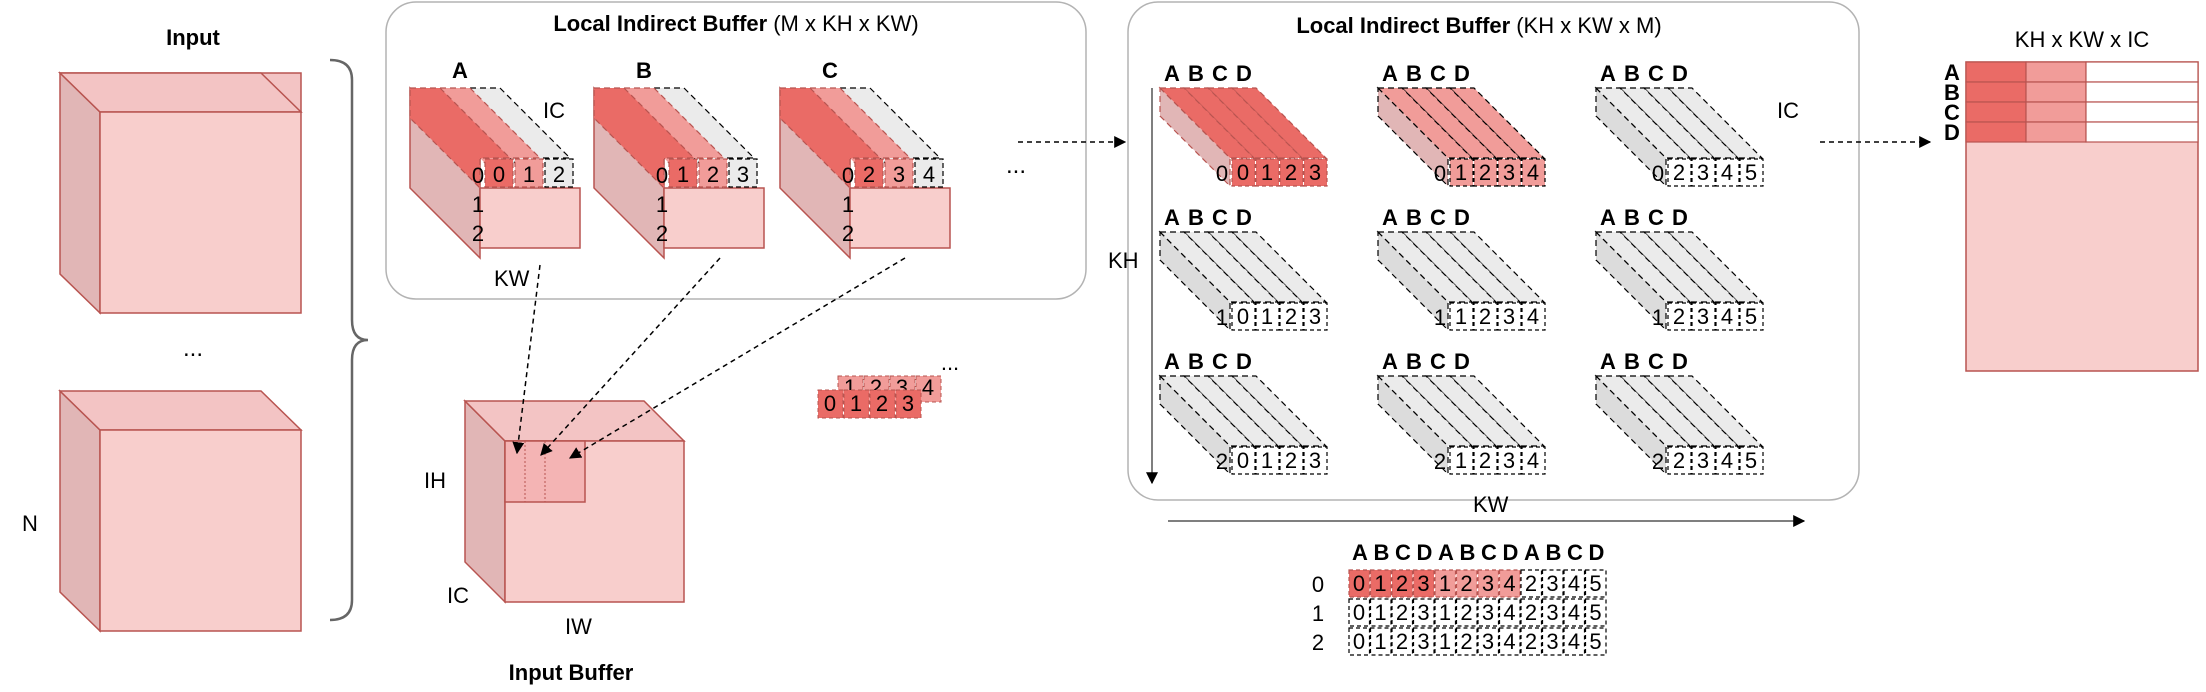  I want to click on lib2-row-label: 0, so click(1658, 173).